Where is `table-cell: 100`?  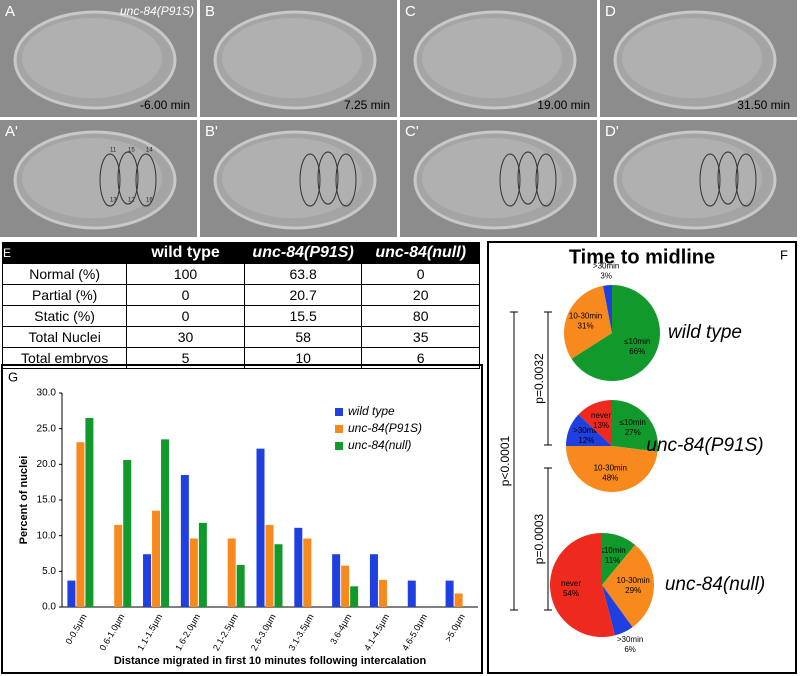
table-cell: 100 is located at coordinates (185, 274).